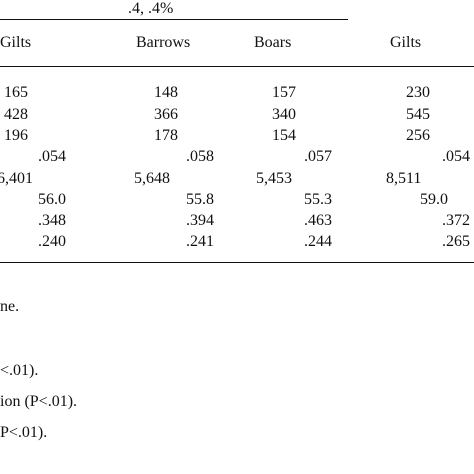  I want to click on header-bottom-rule, so click(237, 66).